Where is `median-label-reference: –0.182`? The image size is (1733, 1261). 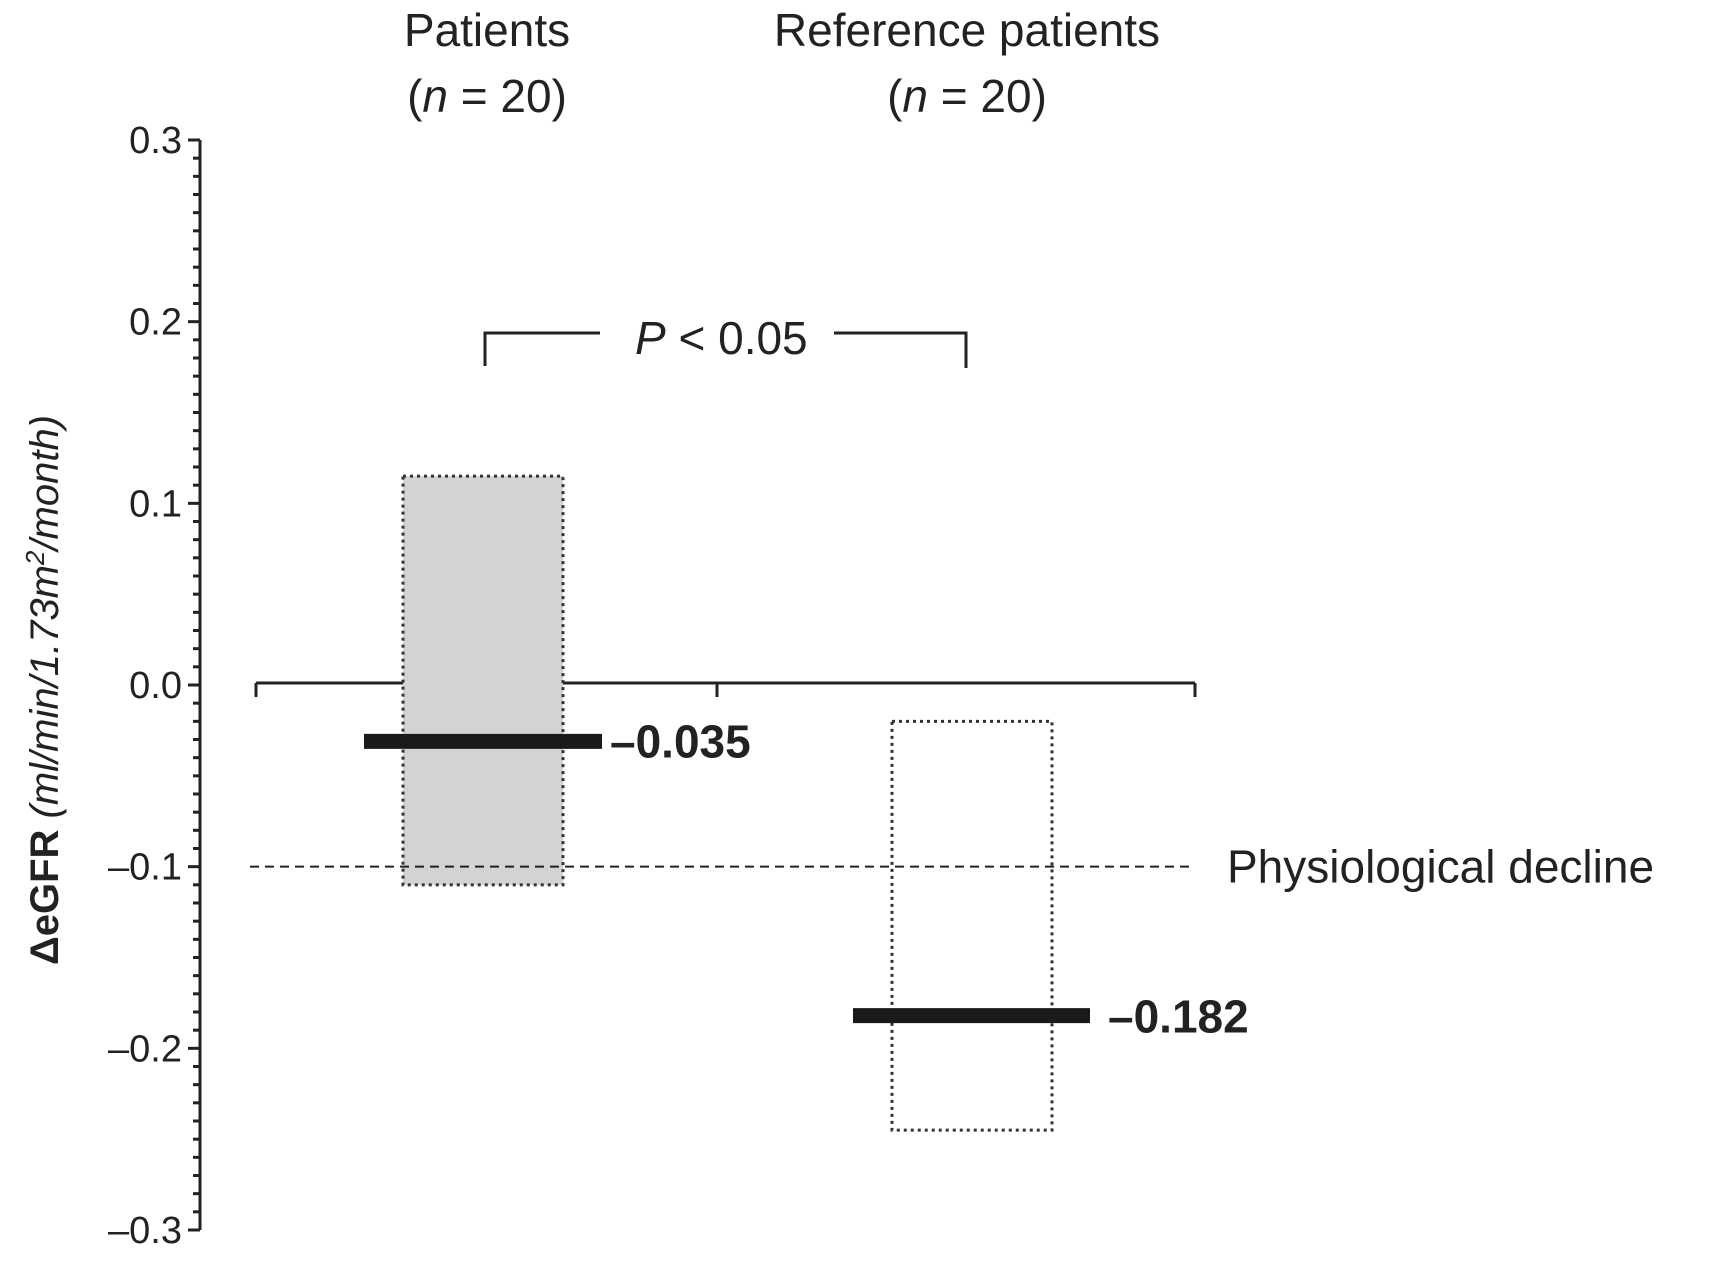 median-label-reference: –0.182 is located at coordinates (1178, 1017).